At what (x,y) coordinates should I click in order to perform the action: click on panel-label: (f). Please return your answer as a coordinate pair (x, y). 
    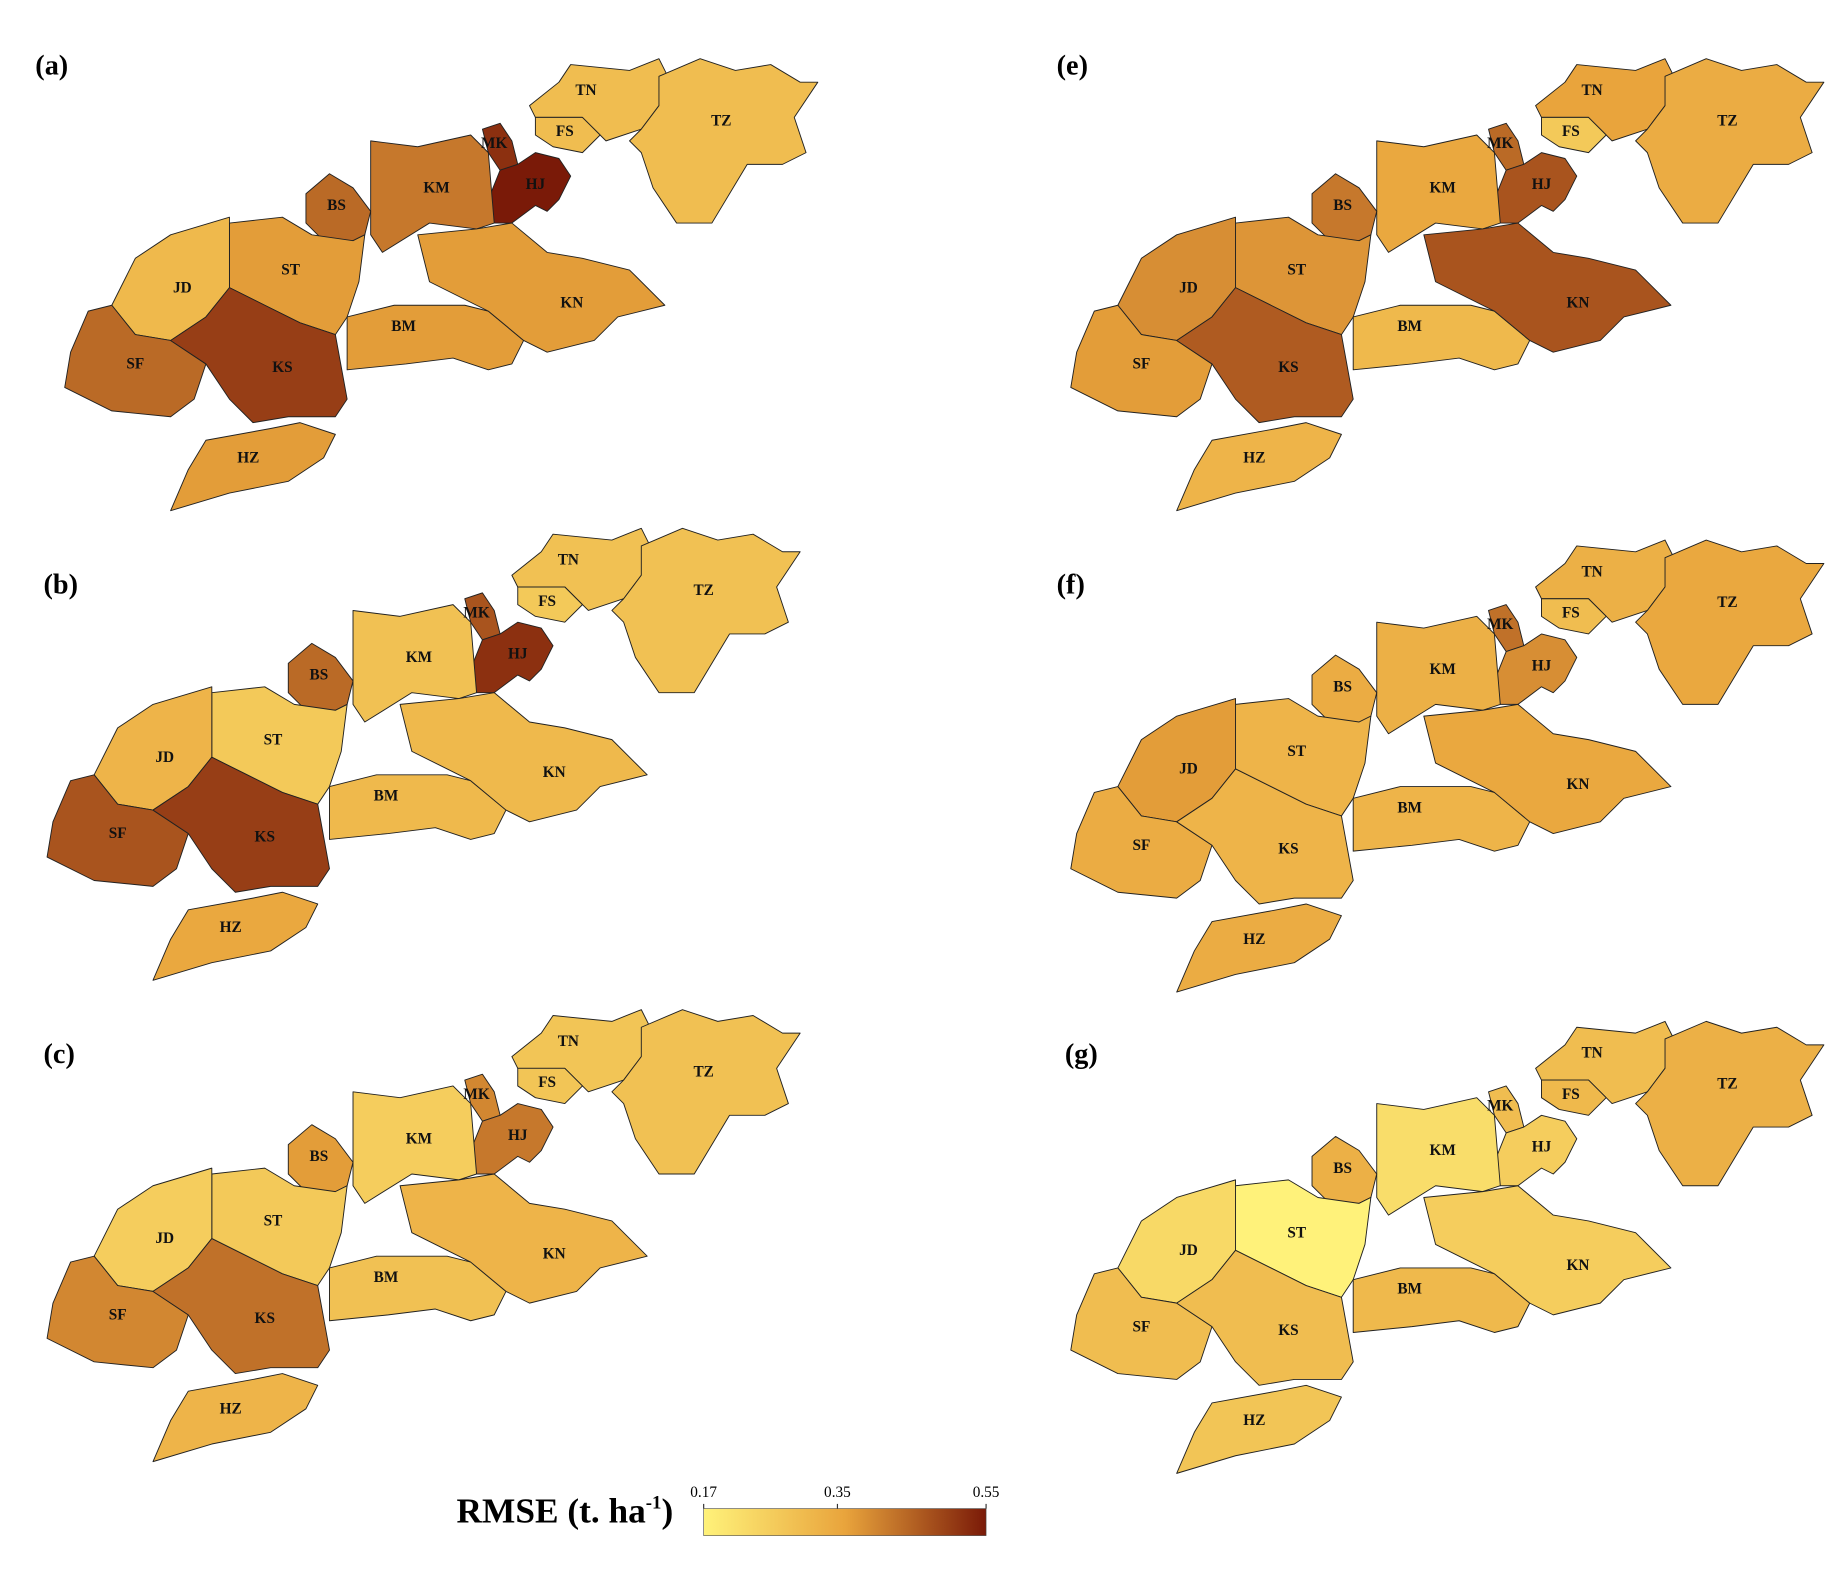
    Looking at the image, I should click on (1071, 584).